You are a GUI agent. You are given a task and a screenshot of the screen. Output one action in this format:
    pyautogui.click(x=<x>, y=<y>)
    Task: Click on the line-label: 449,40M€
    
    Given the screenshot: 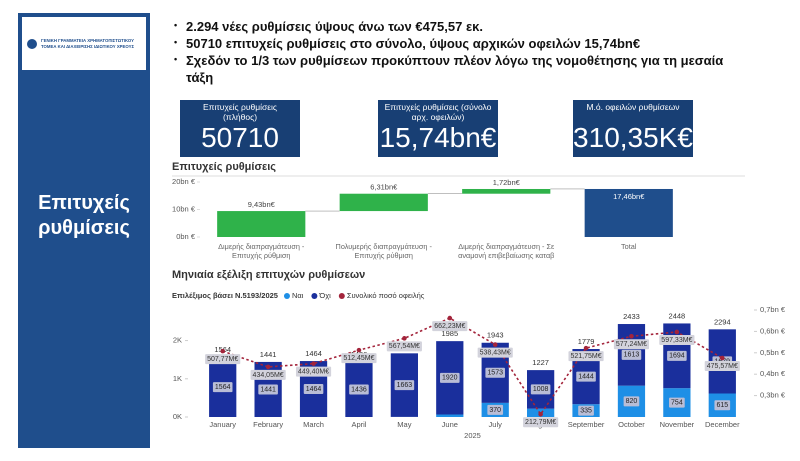 What is the action you would take?
    pyautogui.click(x=313, y=371)
    